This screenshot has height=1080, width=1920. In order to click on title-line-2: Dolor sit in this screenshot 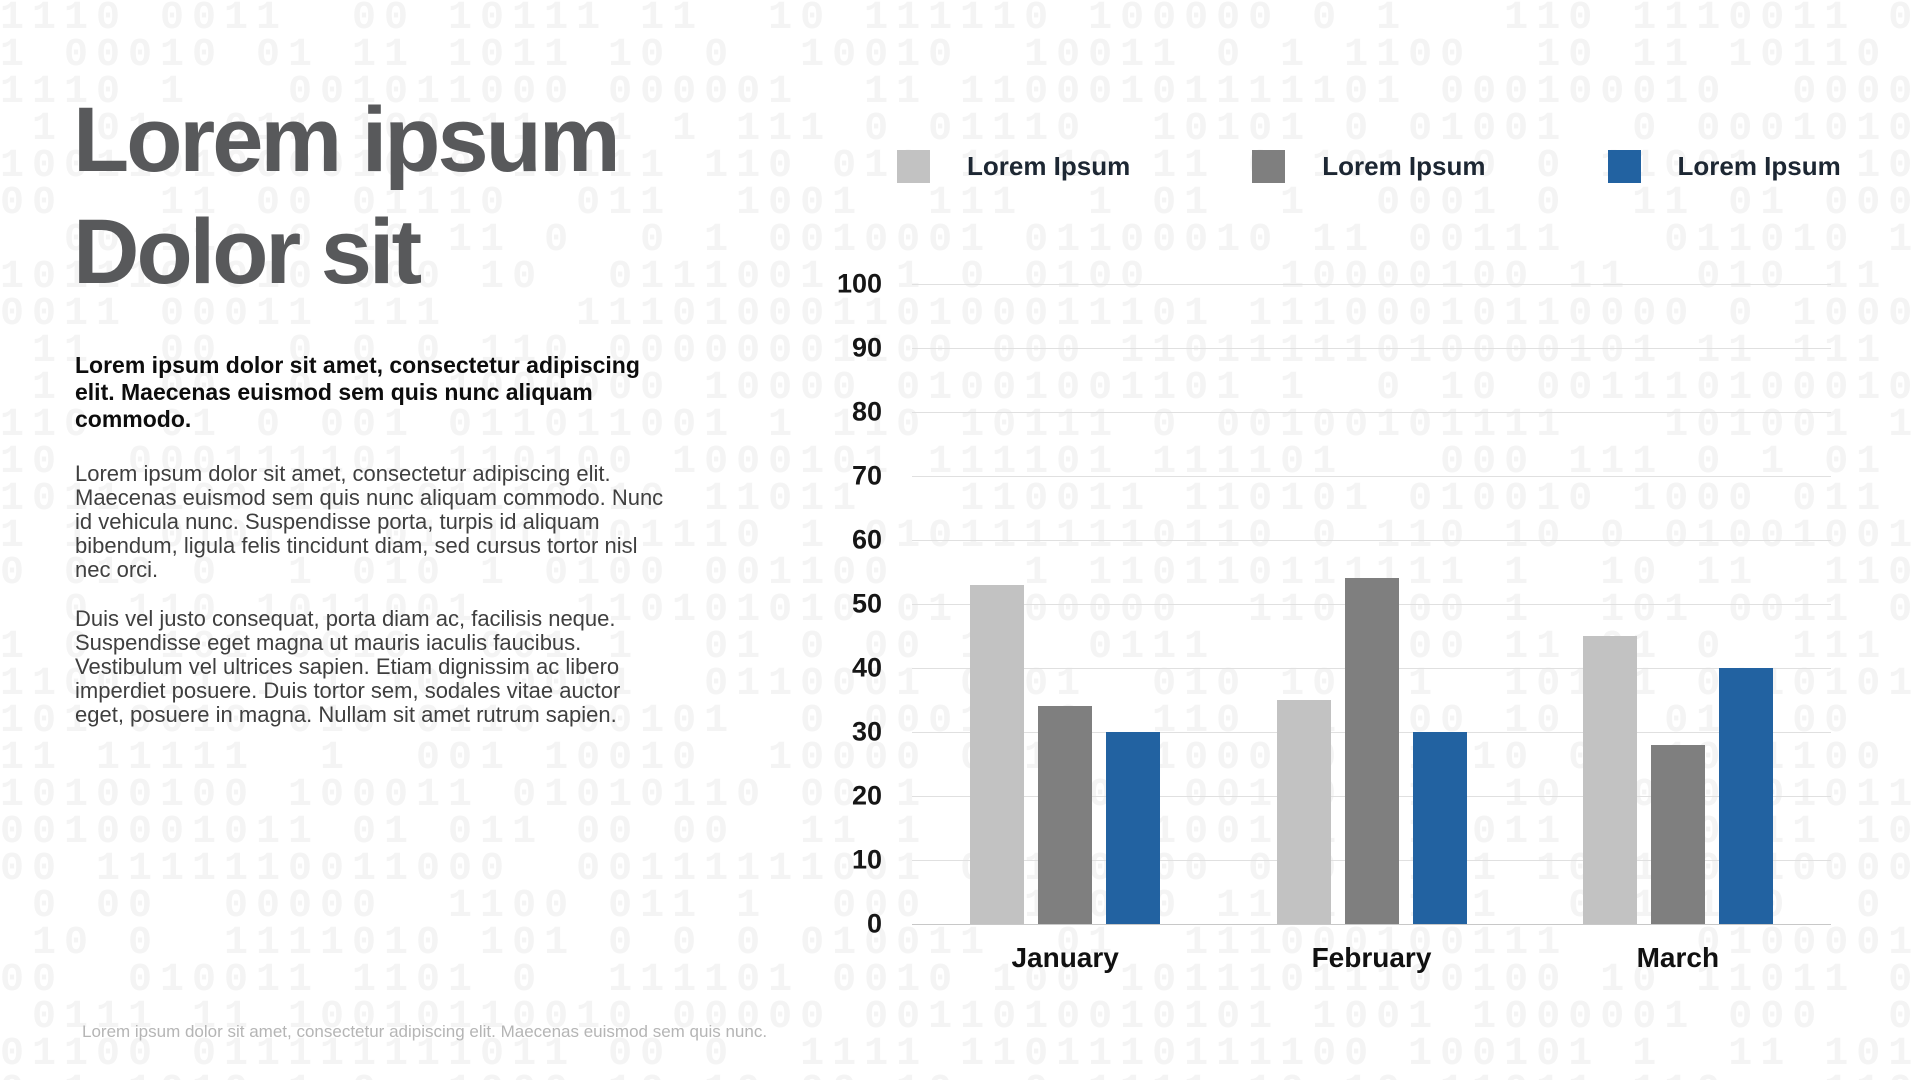, I will do `click(247, 252)`.